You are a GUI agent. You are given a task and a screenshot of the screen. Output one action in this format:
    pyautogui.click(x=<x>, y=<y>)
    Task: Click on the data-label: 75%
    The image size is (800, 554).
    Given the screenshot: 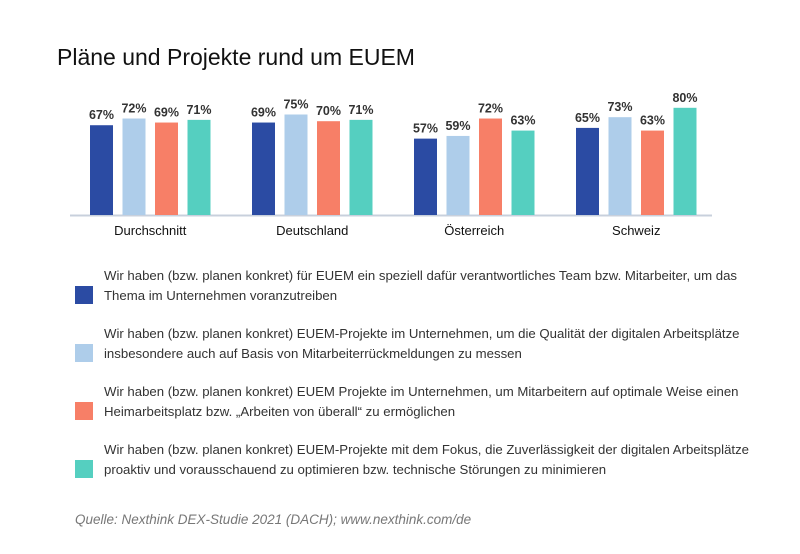 What is the action you would take?
    pyautogui.click(x=295, y=105)
    